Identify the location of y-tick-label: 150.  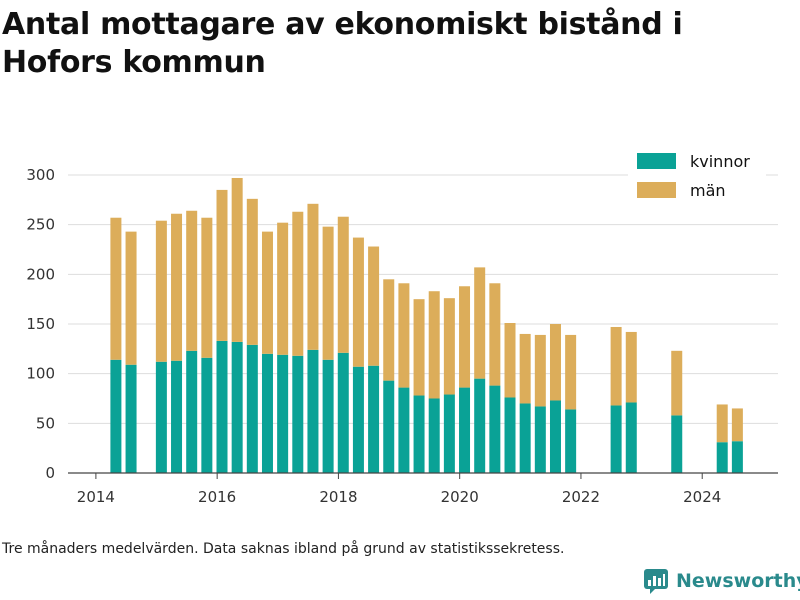
(40, 324).